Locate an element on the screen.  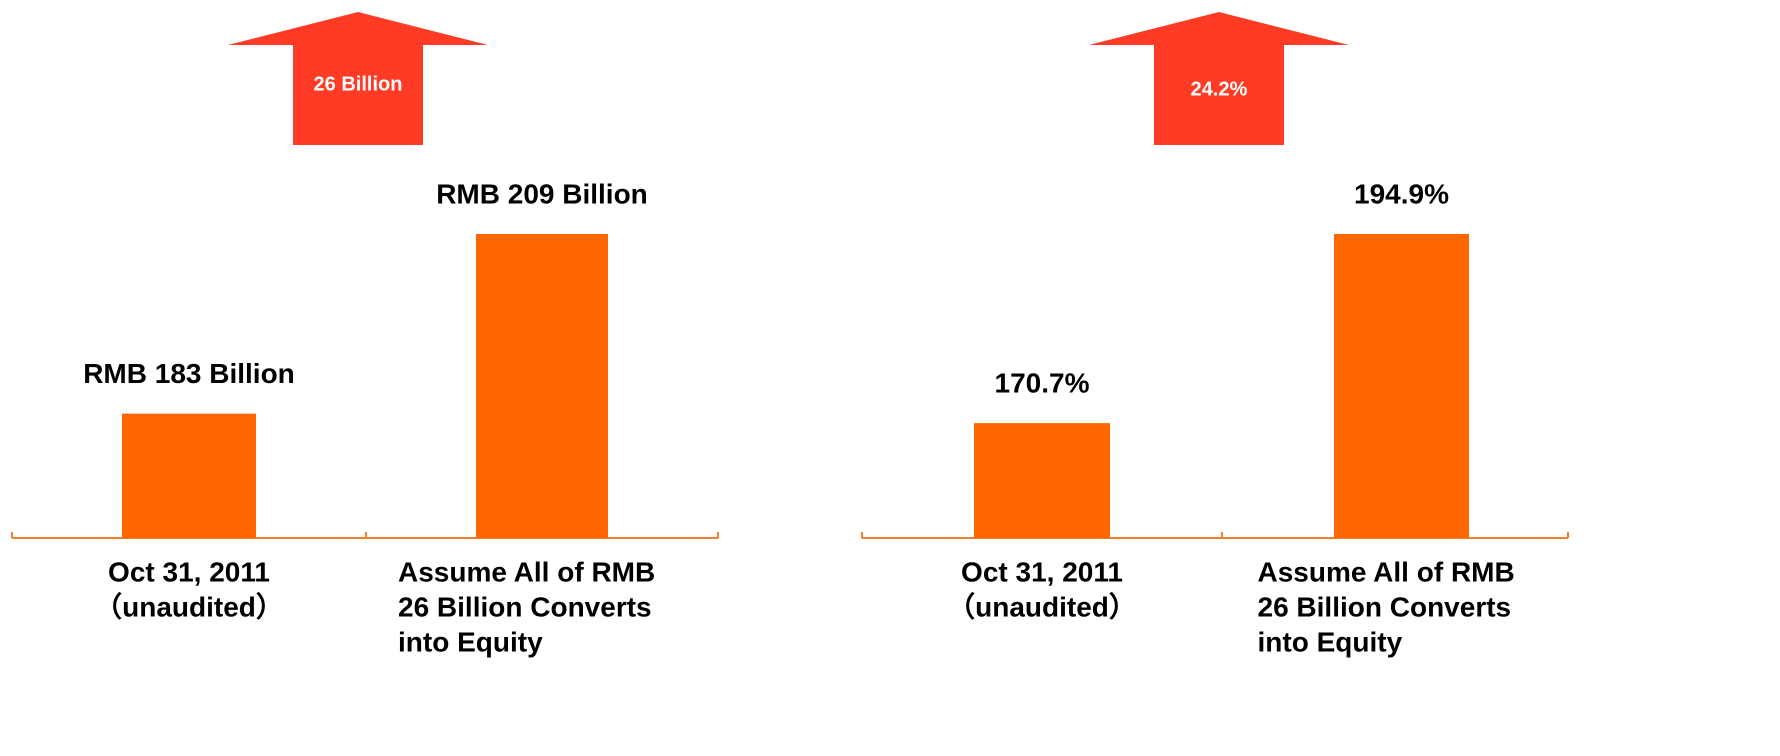
arrow-label: 24.2% is located at coordinates (1219, 89).